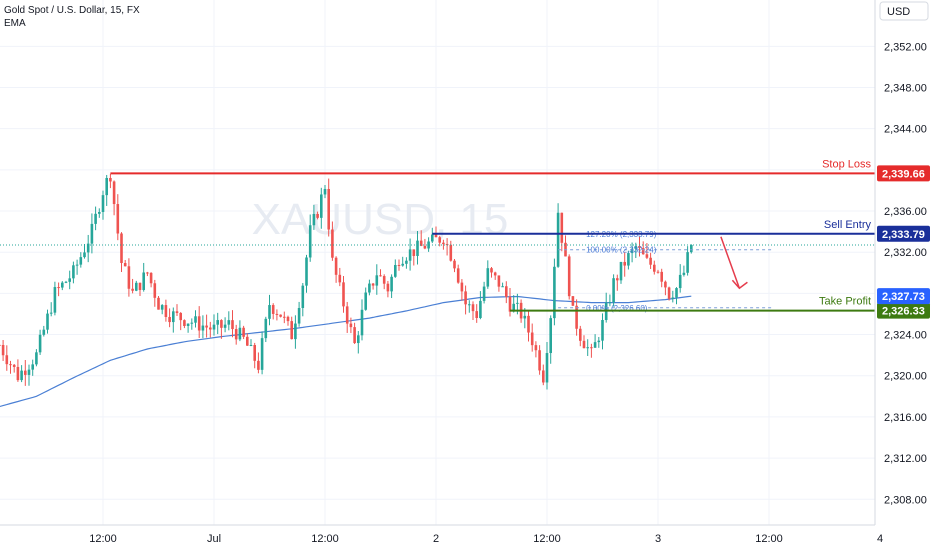  I want to click on symbol-title: Gold Spot / U.S. Dollar, 15, FX, so click(72, 10).